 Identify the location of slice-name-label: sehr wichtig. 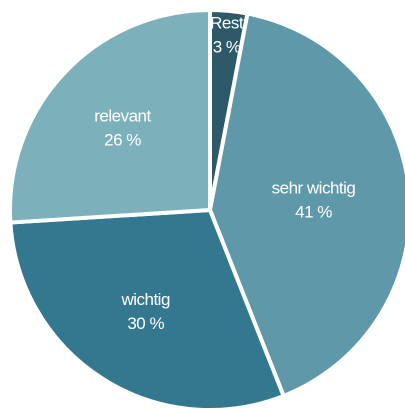
(314, 188).